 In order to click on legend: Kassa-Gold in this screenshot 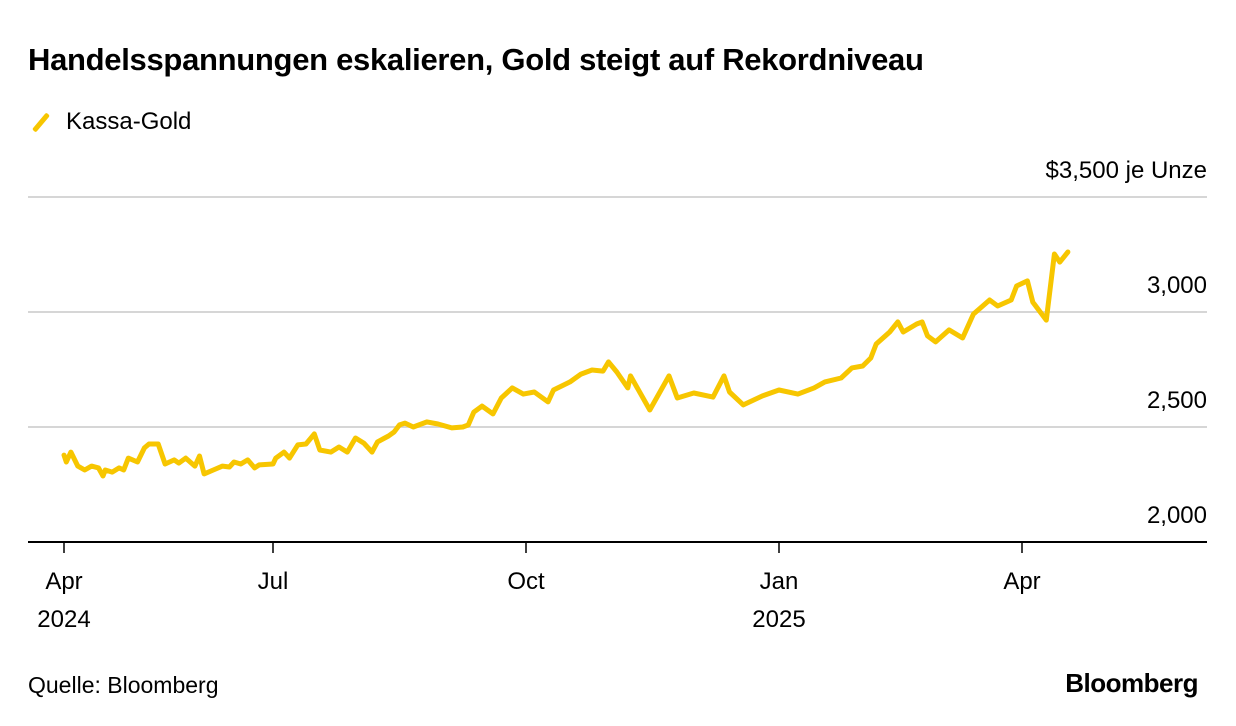, I will do `click(110, 122)`.